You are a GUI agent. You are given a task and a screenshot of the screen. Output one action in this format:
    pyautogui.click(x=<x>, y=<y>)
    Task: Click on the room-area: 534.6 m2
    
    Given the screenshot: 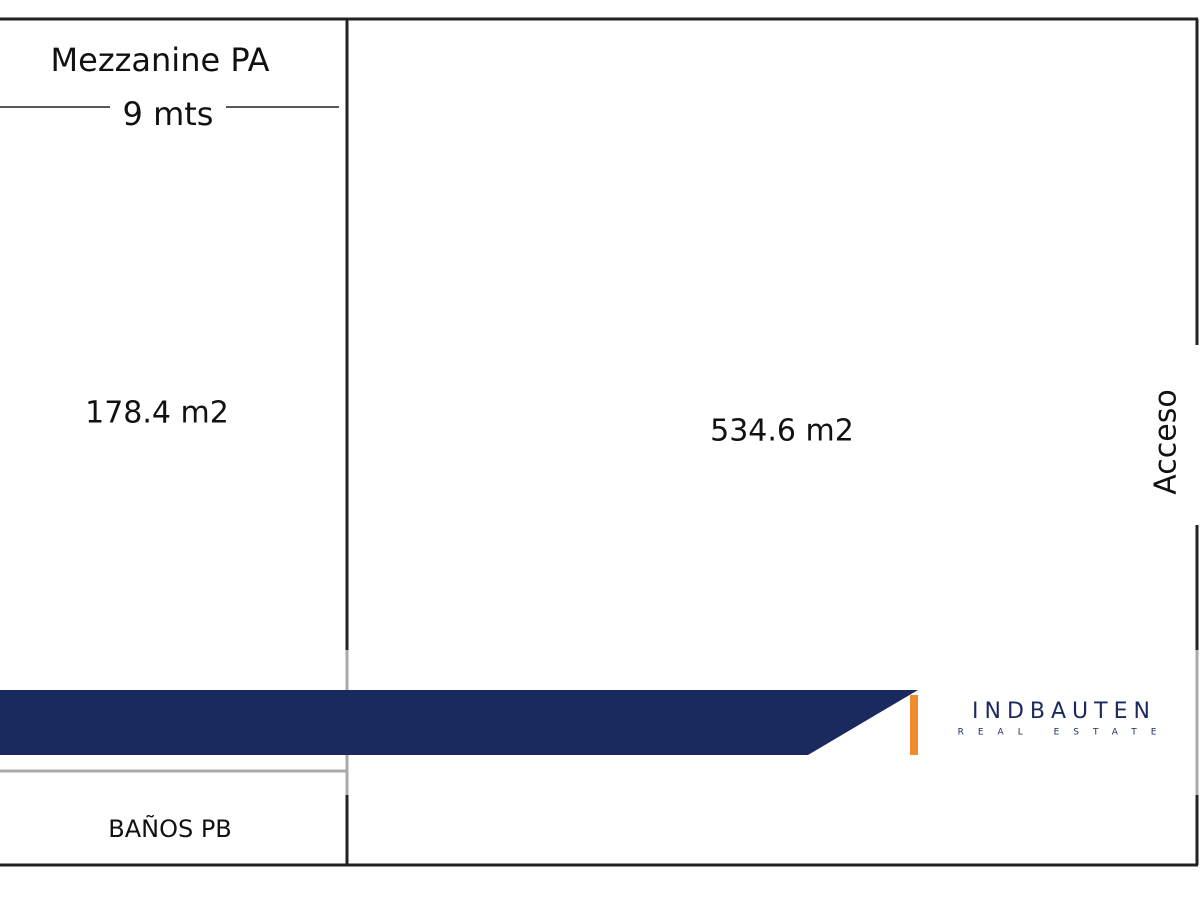 What is the action you would take?
    pyautogui.click(x=782, y=431)
    